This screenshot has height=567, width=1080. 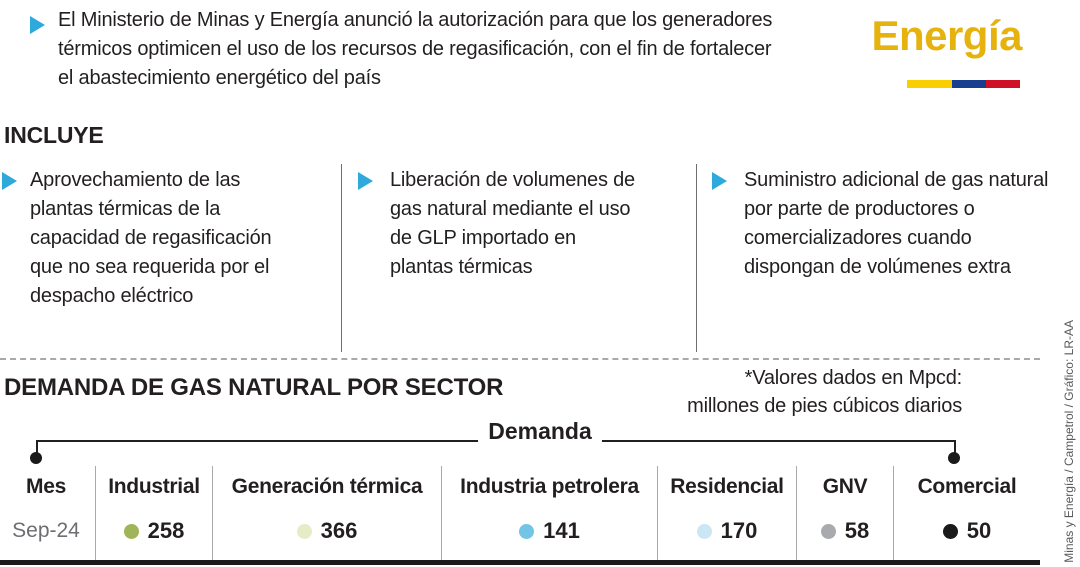 I want to click on table-bottom-rule, so click(x=520, y=562).